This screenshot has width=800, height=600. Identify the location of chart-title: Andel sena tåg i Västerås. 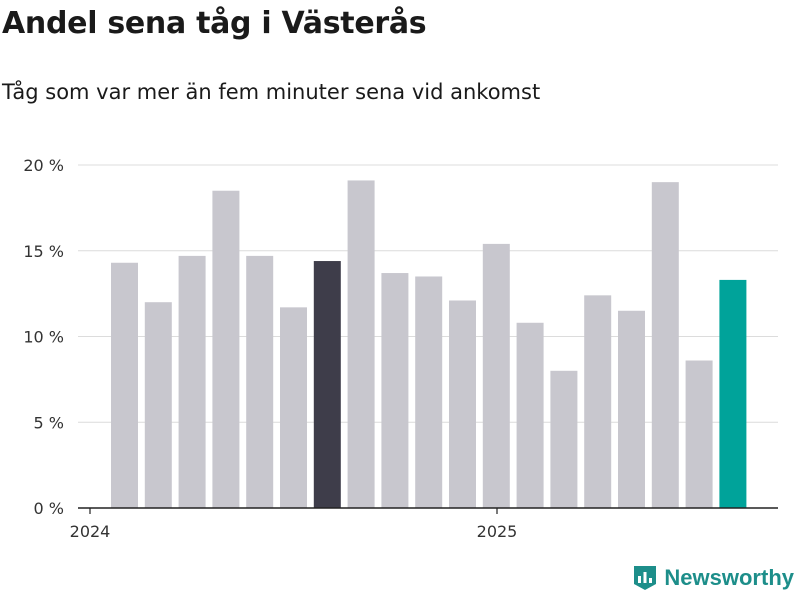
(214, 23).